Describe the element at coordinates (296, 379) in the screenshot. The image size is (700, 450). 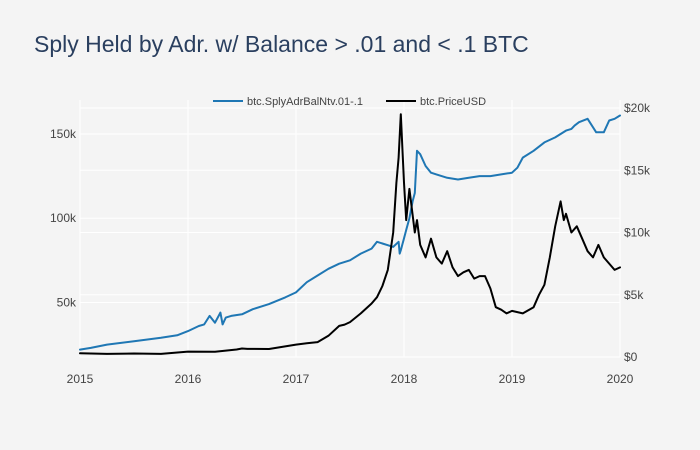
I see `x-tick-label: 2017` at that location.